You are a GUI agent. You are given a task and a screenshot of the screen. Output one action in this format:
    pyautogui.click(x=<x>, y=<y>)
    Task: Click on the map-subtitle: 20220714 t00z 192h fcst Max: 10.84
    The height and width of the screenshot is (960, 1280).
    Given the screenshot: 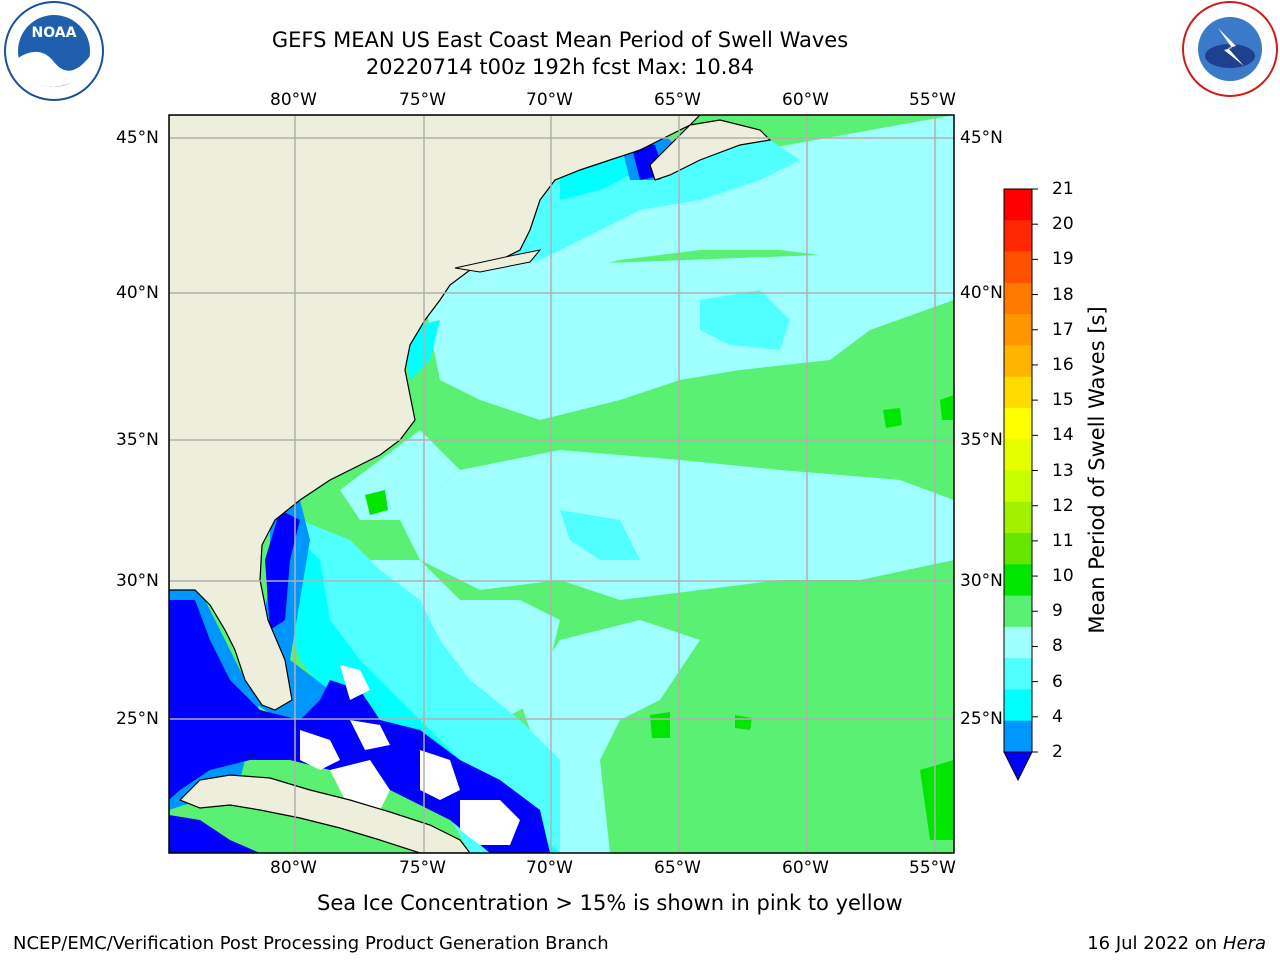 What is the action you would take?
    pyautogui.click(x=560, y=67)
    